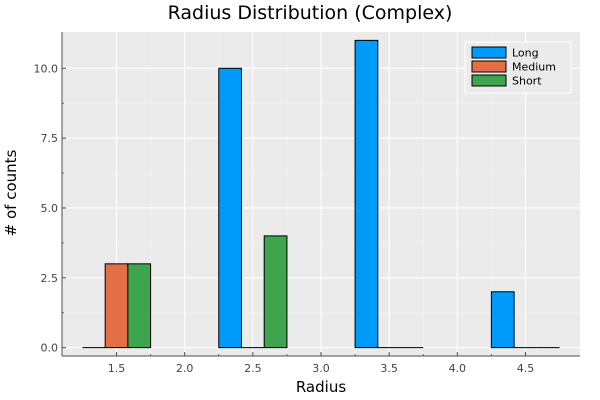  Describe the element at coordinates (310, 13) in the screenshot. I see `chart-title: Radius Distribution (Complex)` at that location.